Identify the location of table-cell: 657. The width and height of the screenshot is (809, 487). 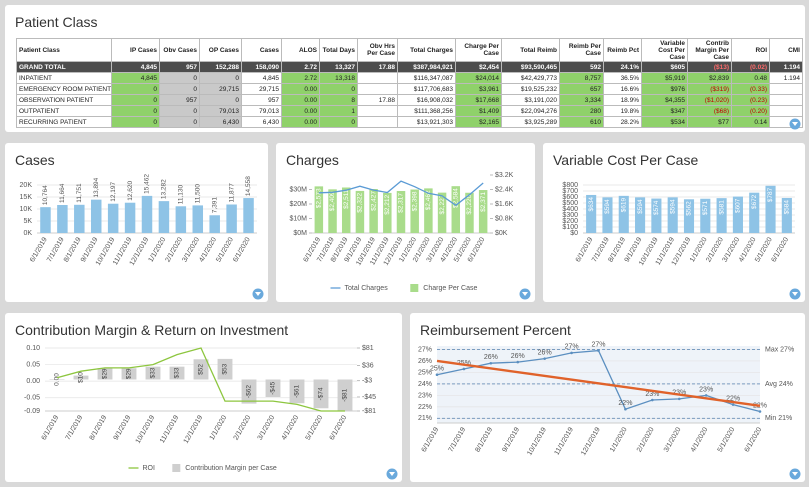
(581, 89).